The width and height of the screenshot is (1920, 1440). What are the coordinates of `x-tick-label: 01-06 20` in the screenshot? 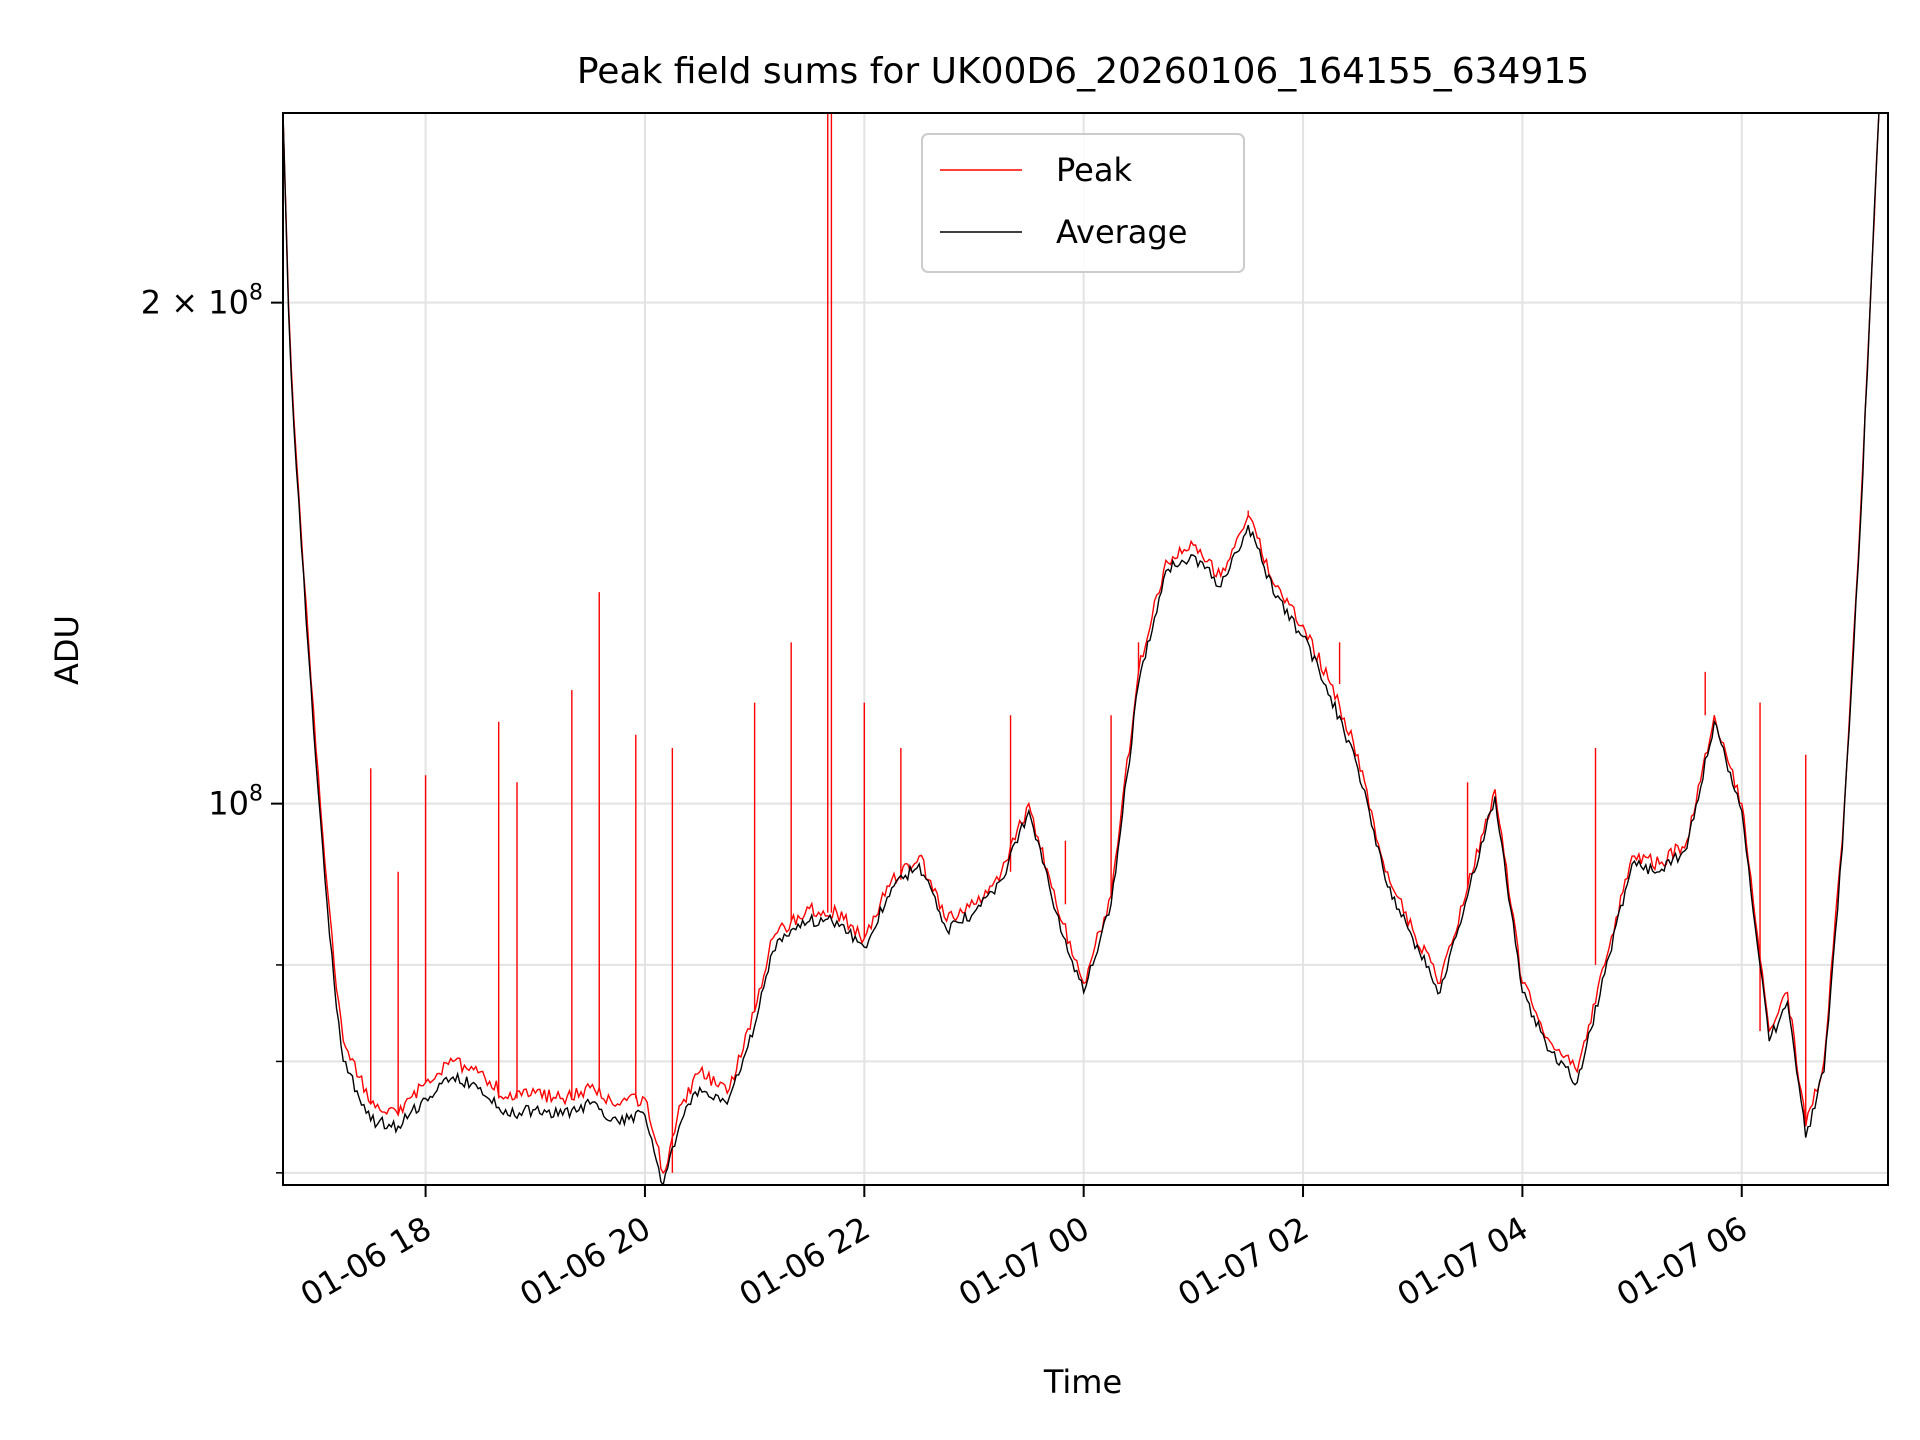 It's located at (585, 1261).